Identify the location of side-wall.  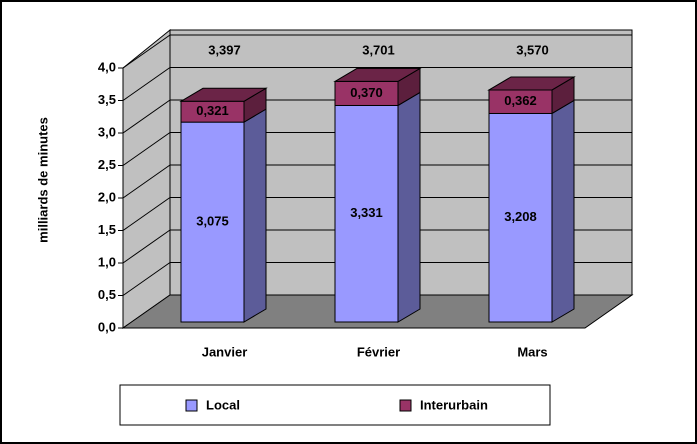
(146, 178).